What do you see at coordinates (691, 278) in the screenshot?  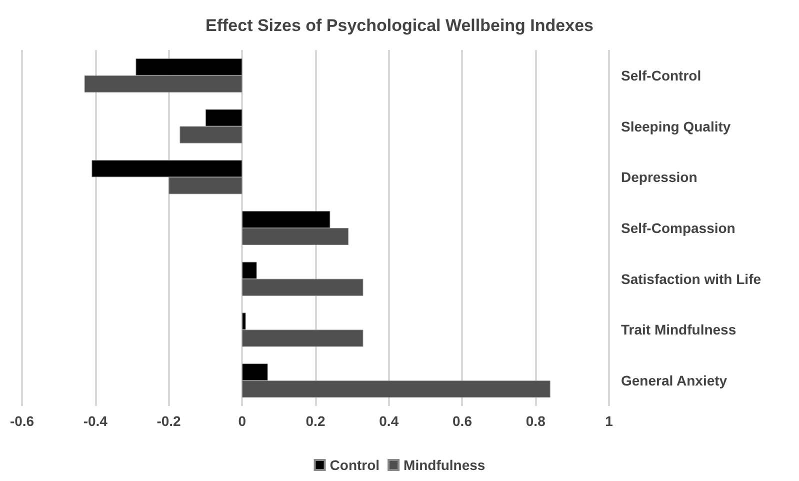 I see `y-tick-label: Satisfaction with Life` at bounding box center [691, 278].